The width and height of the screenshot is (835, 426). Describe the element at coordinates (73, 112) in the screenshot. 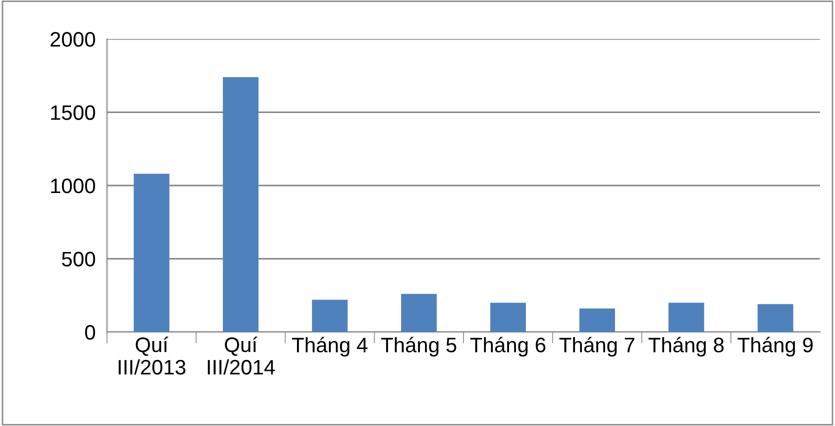

I see `y-tick-label: 1500` at that location.